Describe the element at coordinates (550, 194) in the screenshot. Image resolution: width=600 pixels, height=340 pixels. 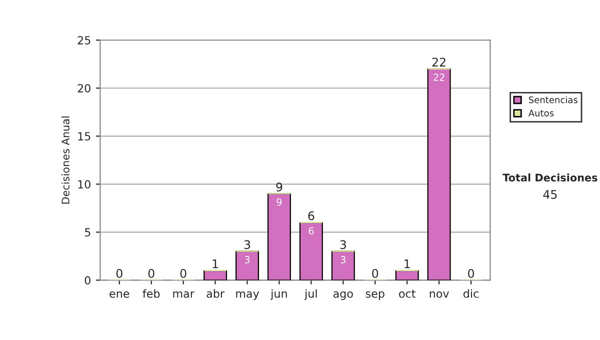
I see `text: 45` at that location.